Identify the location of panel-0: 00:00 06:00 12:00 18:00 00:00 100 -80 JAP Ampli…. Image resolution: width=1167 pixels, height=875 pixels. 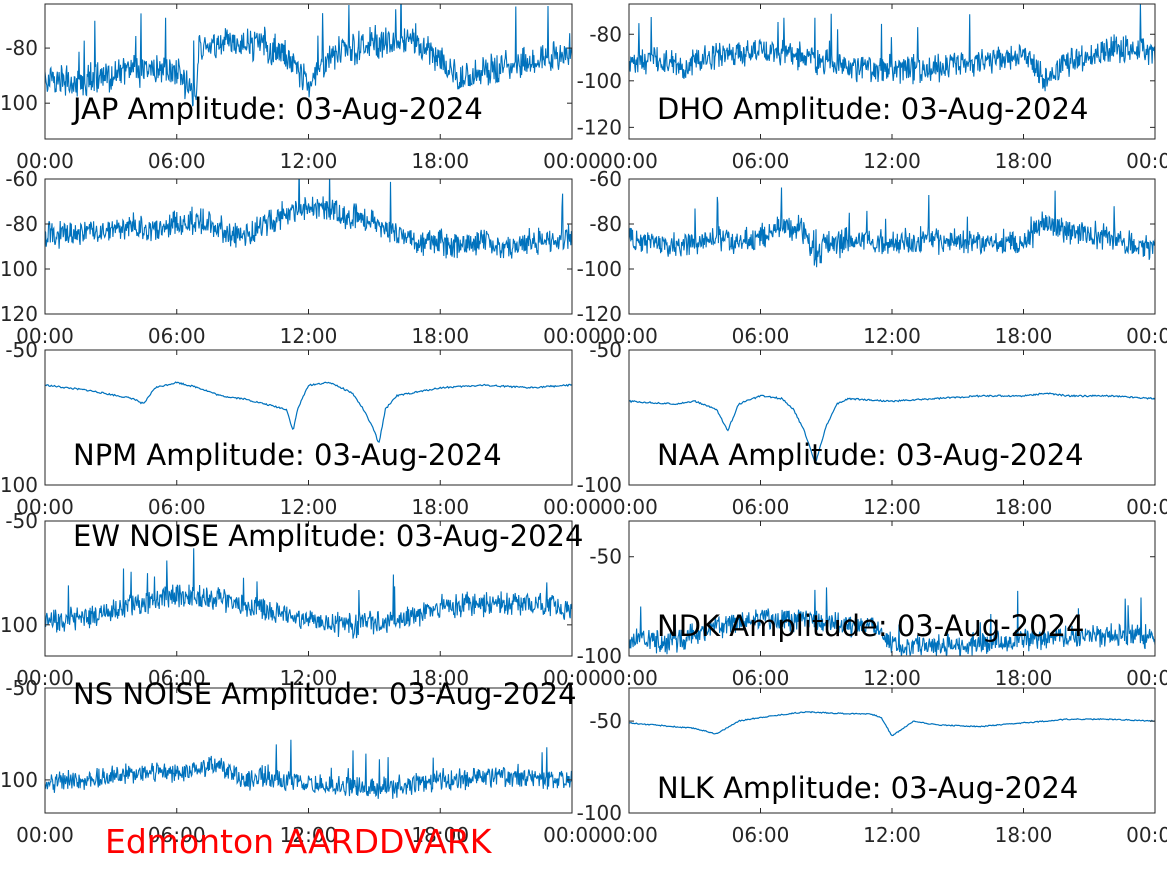
(300, 88).